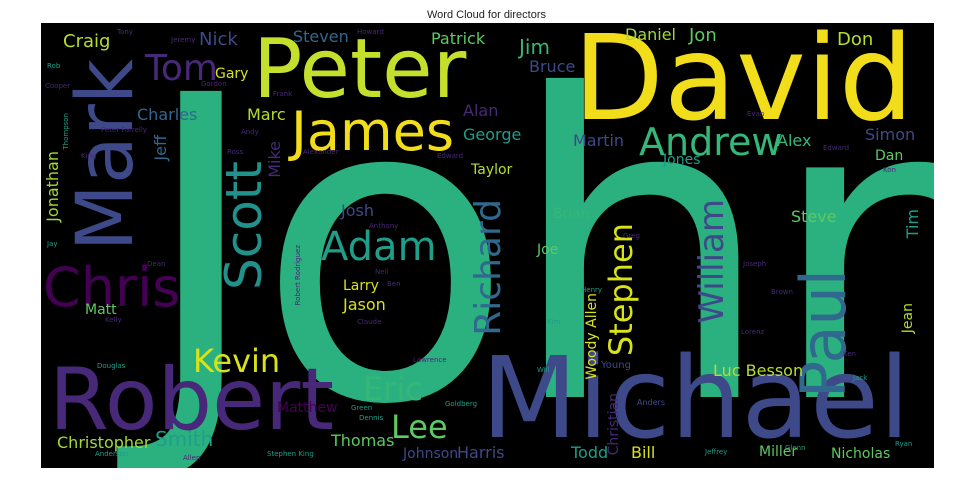 Image resolution: width=973 pixels, height=498 pixels. Describe the element at coordinates (283, 94) in the screenshot. I see `word-king: Frank` at that location.